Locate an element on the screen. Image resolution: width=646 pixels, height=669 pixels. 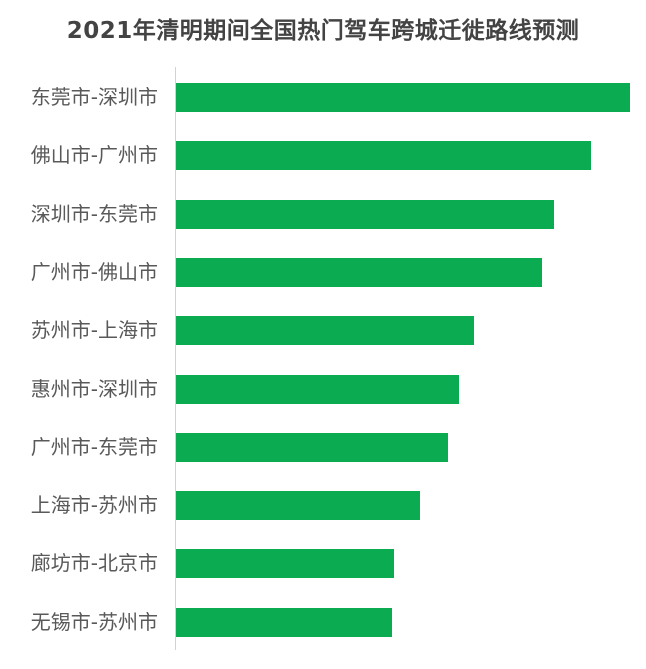
category-label: 廊坊市-北京市 is located at coordinates (94, 563).